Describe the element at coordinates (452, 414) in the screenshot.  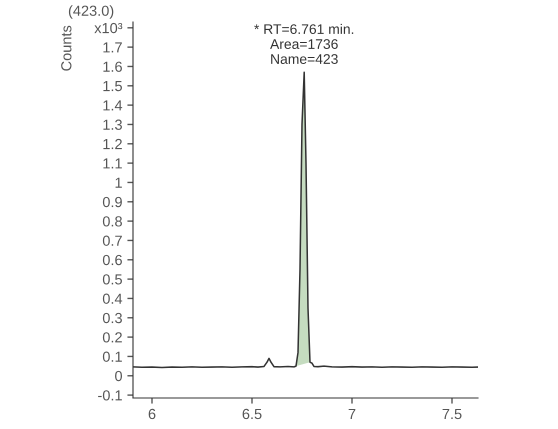
I see `x-tick-label: 7.5` at that location.